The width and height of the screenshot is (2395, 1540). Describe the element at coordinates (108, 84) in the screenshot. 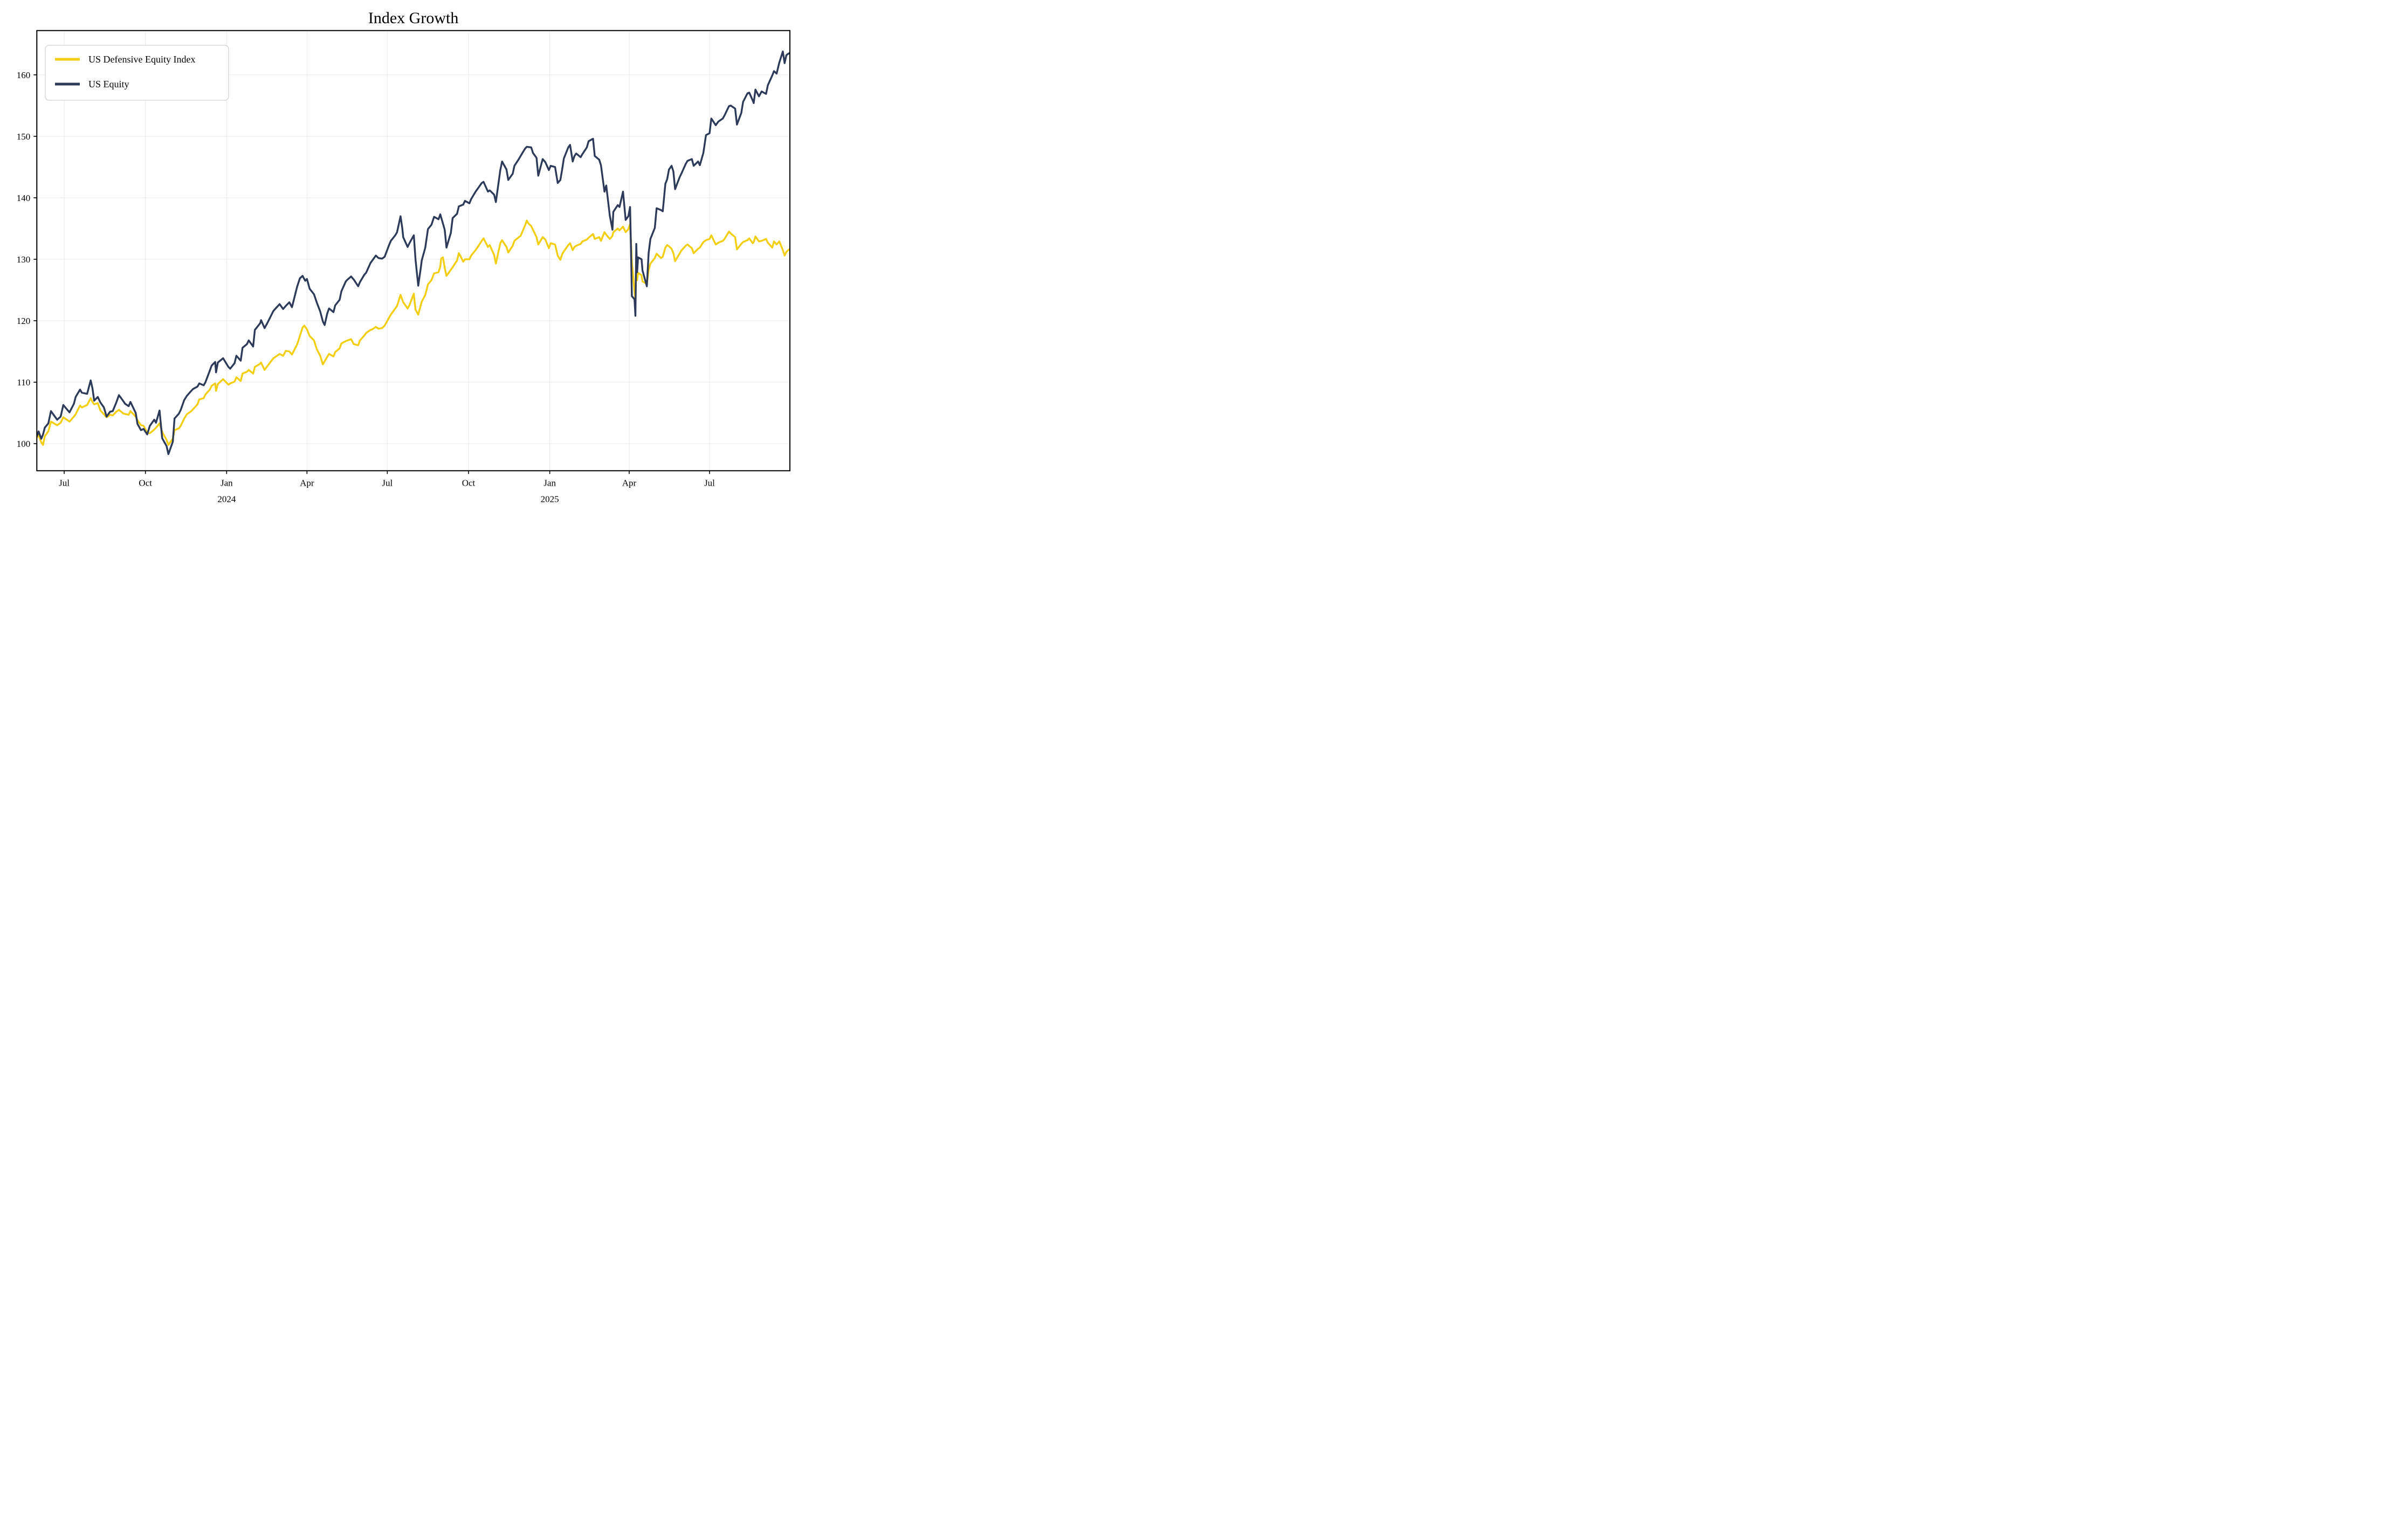

I see `legend-label-equity: US Equity` at that location.